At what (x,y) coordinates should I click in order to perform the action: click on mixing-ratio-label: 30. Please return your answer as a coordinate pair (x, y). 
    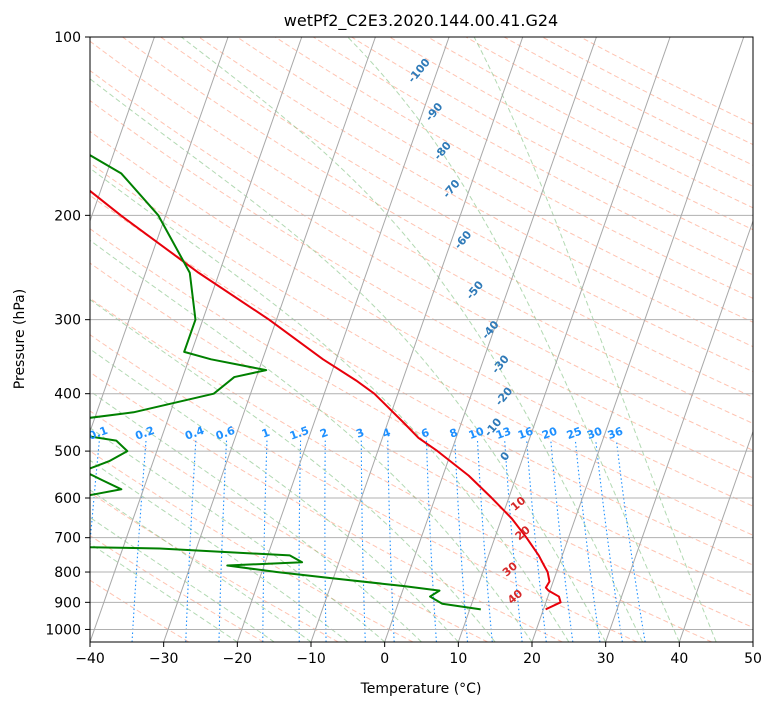
    Looking at the image, I should click on (594, 433).